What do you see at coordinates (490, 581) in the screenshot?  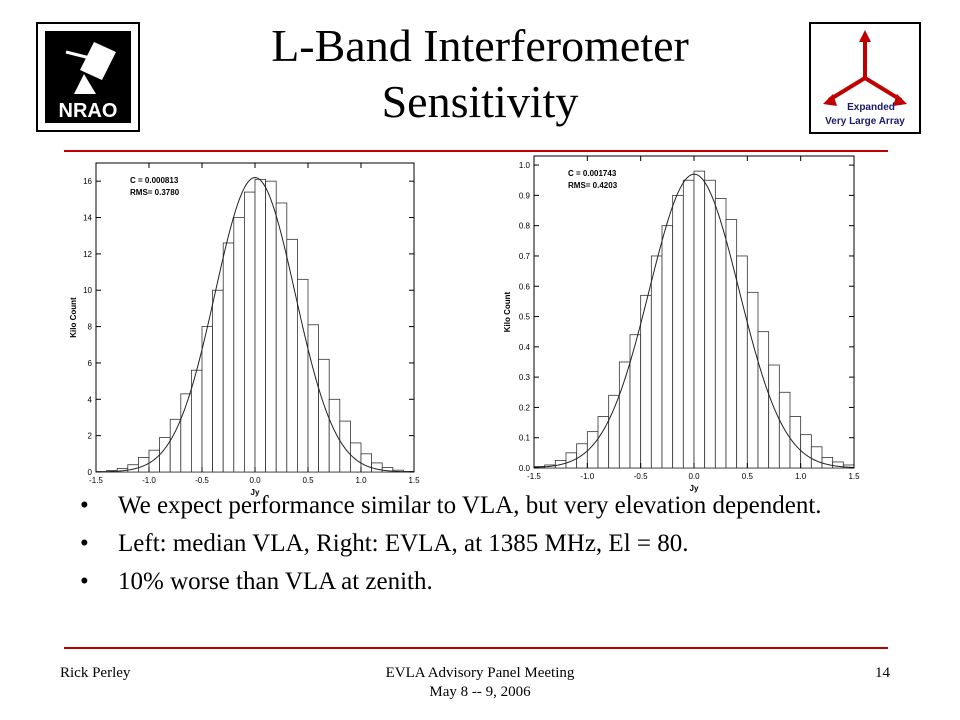 I see `bullet-item: • 10% worse than VLA at zenith.` at bounding box center [490, 581].